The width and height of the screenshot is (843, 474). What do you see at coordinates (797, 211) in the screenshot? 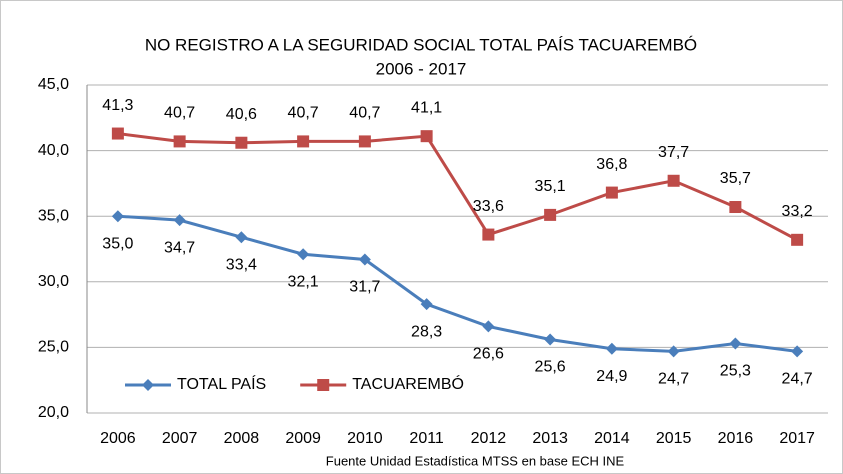
I see `data-label: 33,2` at bounding box center [797, 211].